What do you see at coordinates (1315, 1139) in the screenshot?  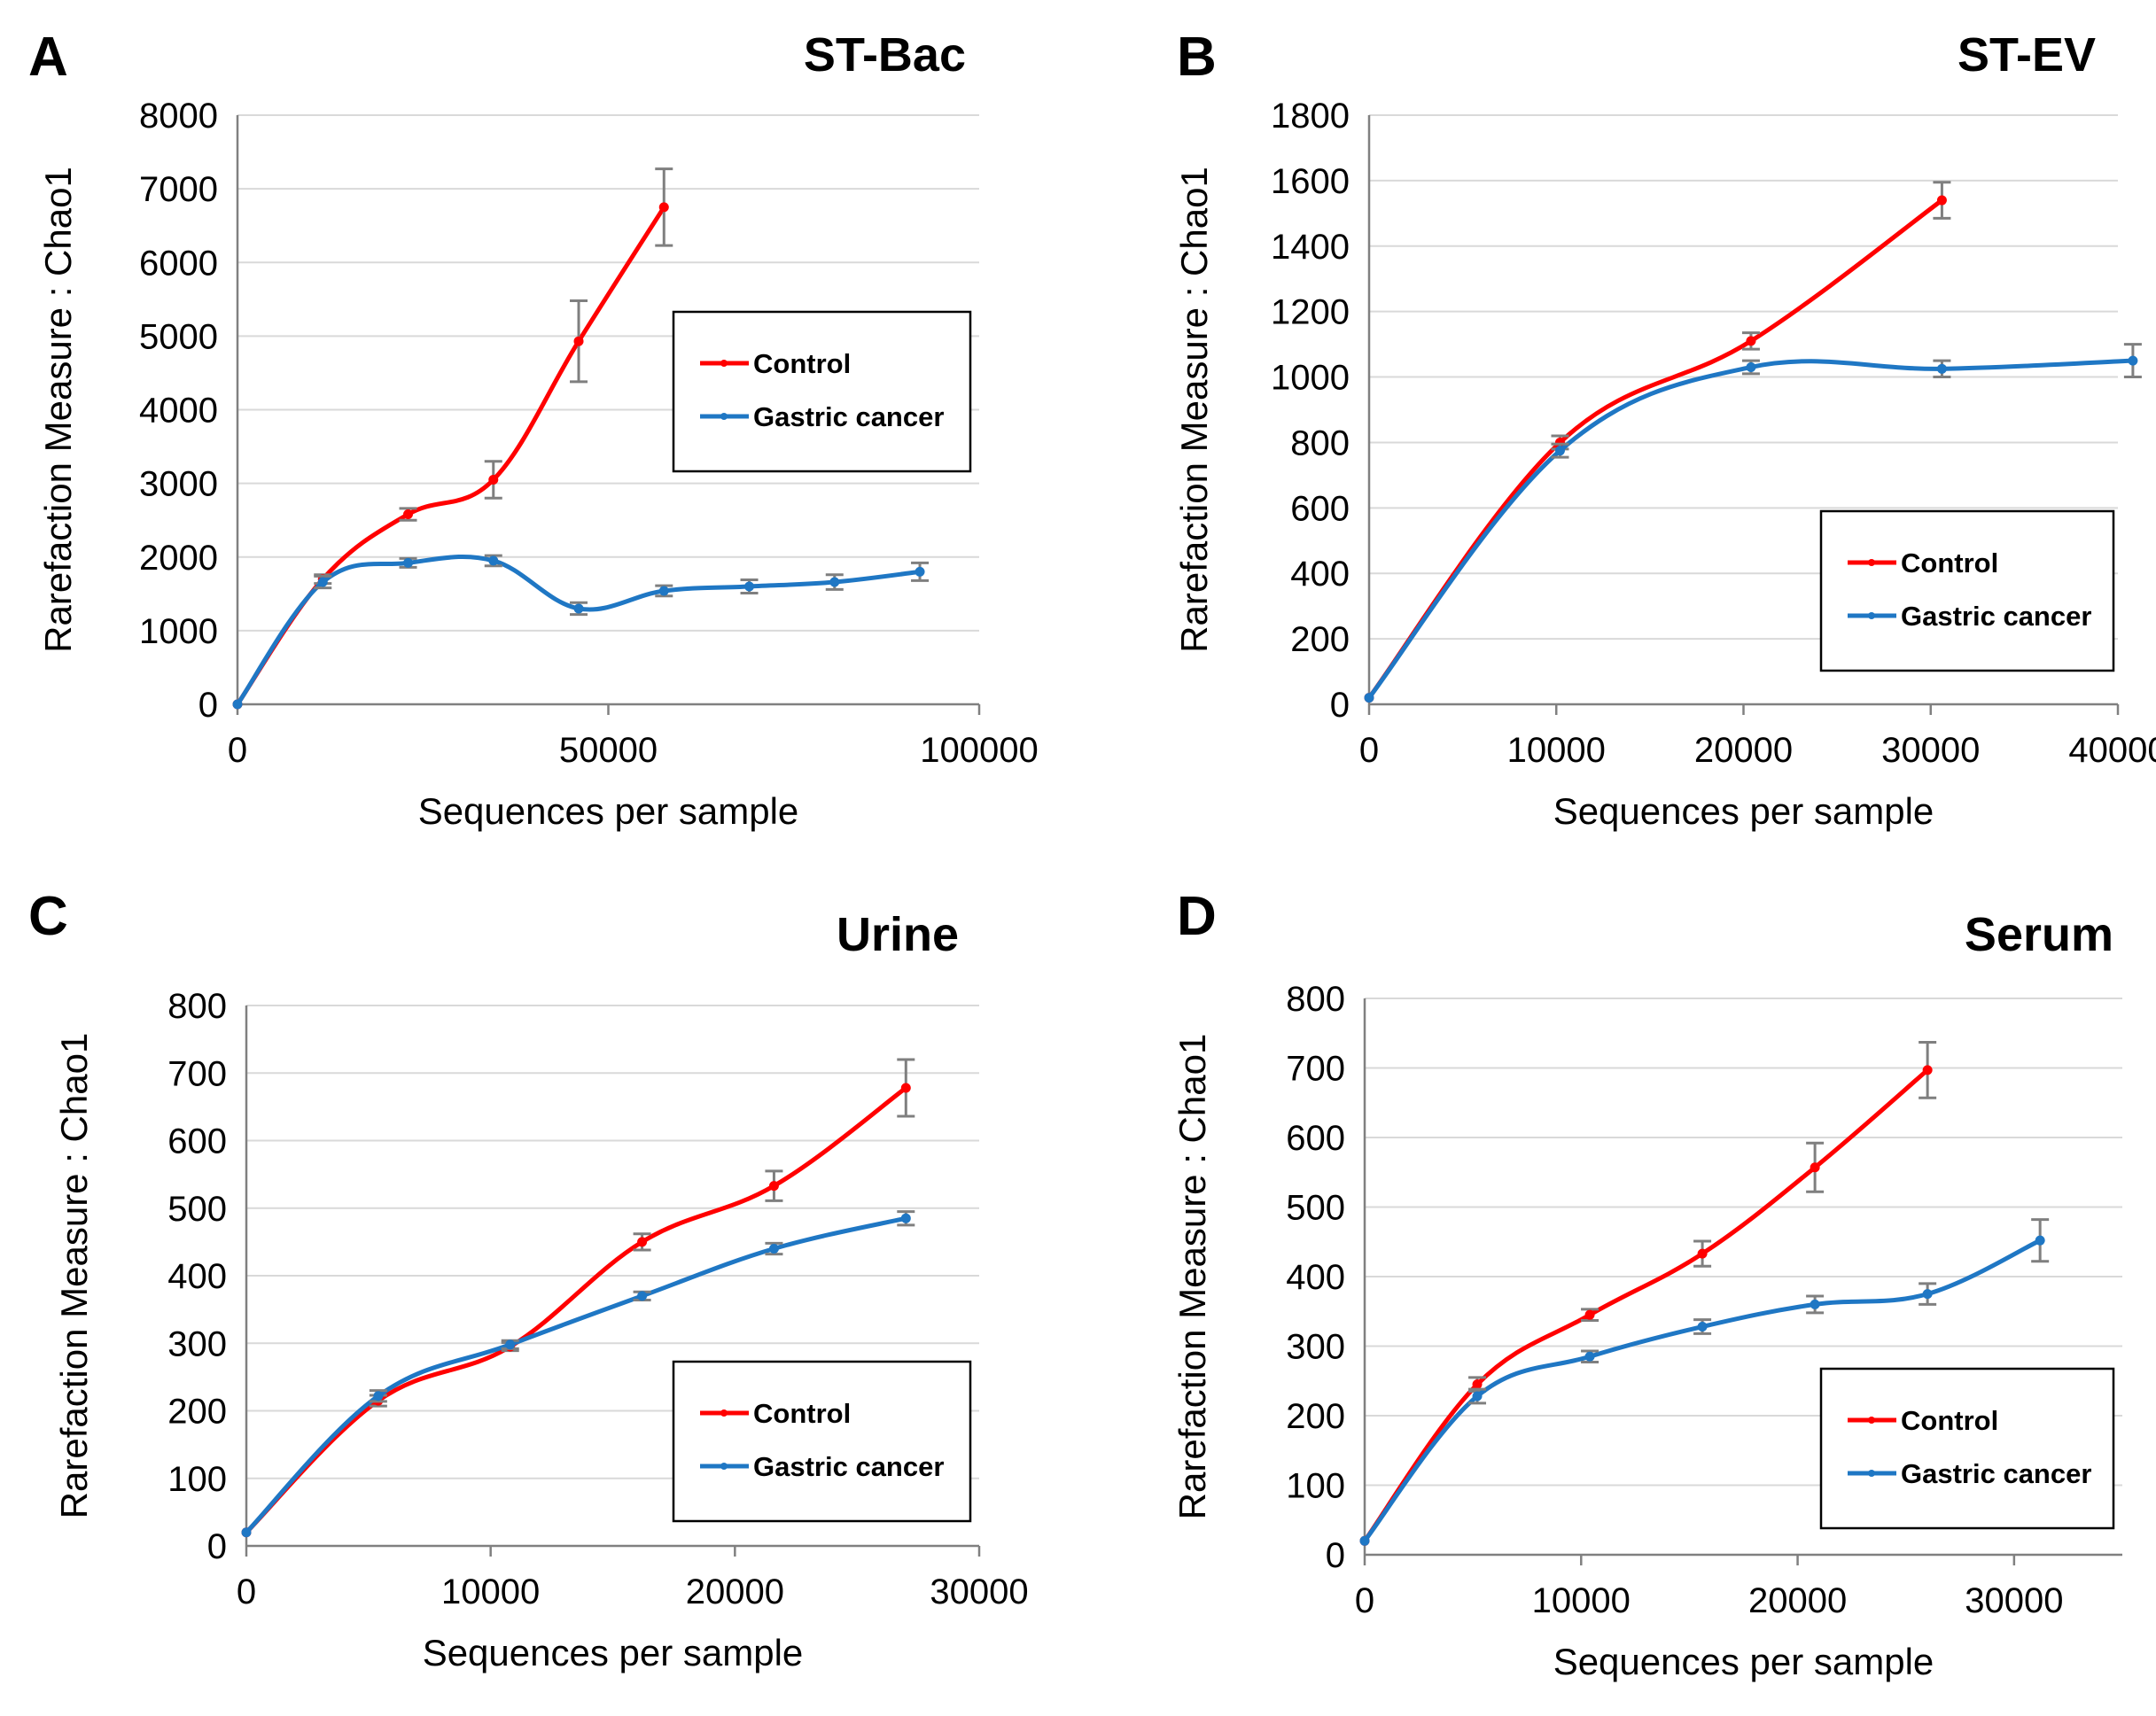 I see `y-tick-label: 600` at bounding box center [1315, 1139].